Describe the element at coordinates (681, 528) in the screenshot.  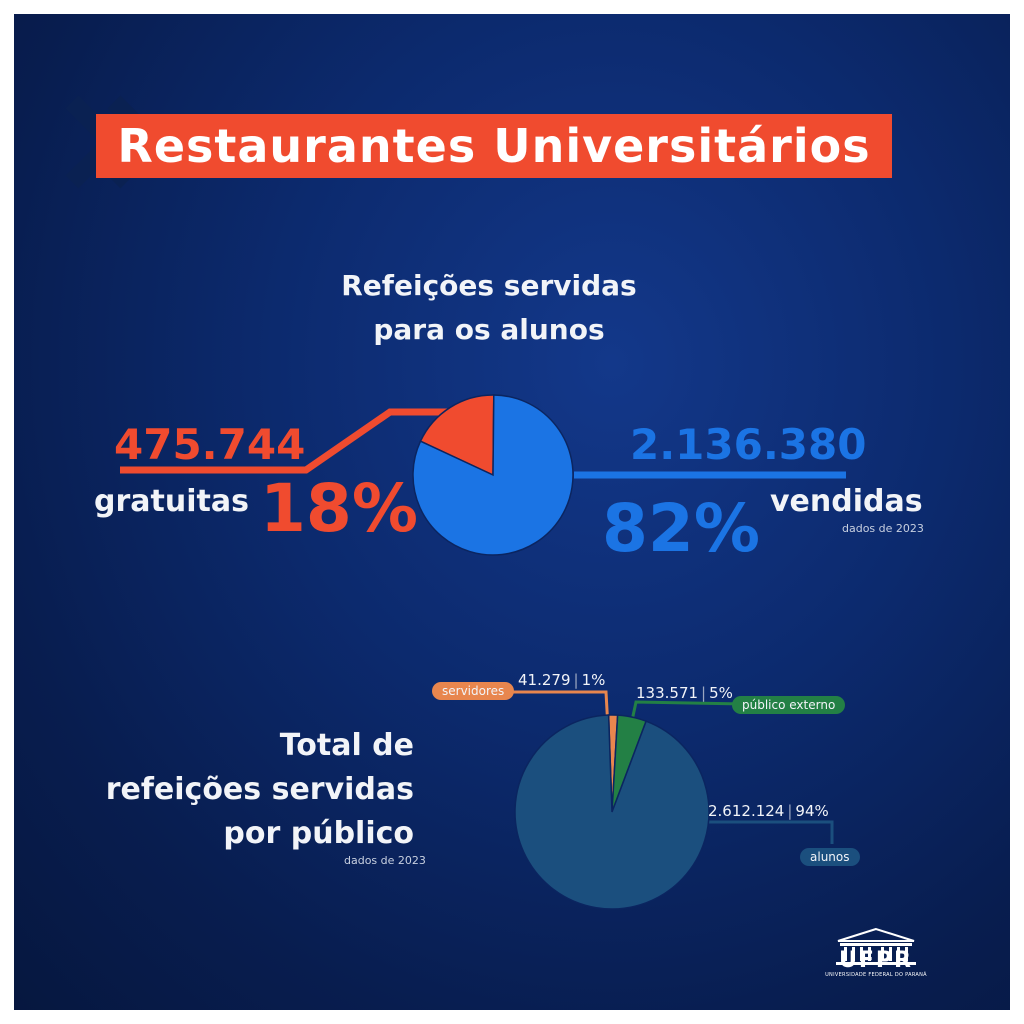
I see `sold-meals-percent: 82%` at that location.